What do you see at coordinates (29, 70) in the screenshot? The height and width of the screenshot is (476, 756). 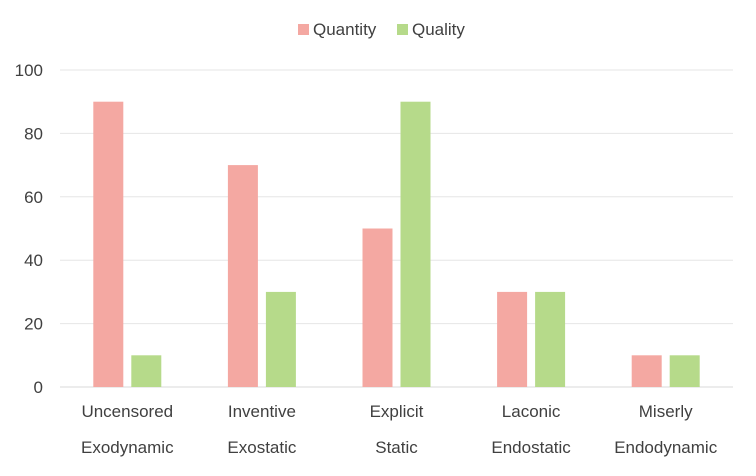 I see `y-tick-label: 100` at bounding box center [29, 70].